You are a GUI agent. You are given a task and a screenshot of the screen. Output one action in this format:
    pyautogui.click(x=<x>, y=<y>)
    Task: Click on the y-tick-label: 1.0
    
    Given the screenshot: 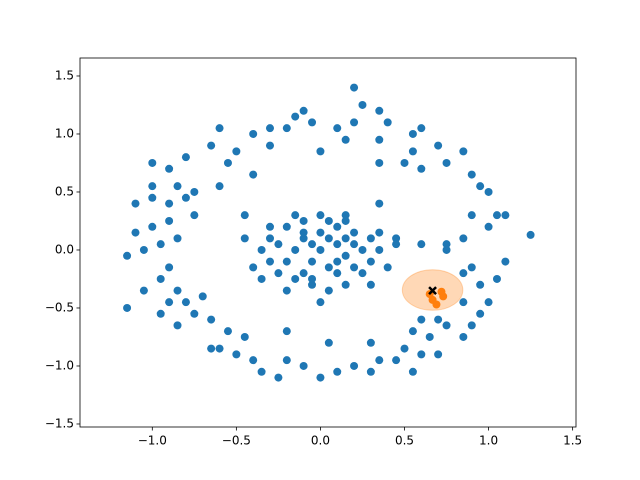 What is the action you would take?
    pyautogui.click(x=64, y=133)
    